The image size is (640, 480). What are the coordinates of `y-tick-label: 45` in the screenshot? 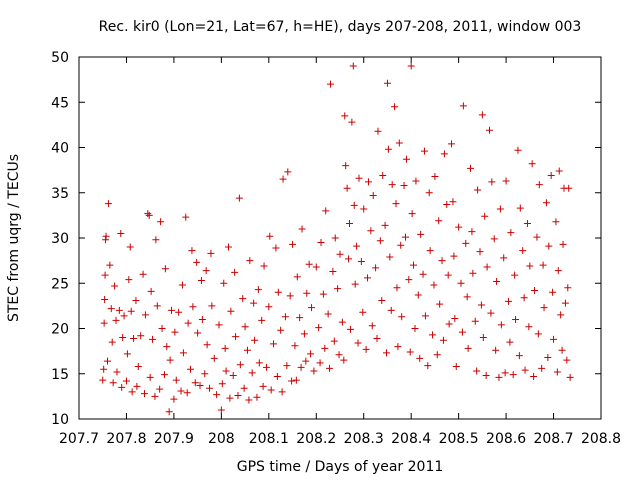 It's located at (60, 103).